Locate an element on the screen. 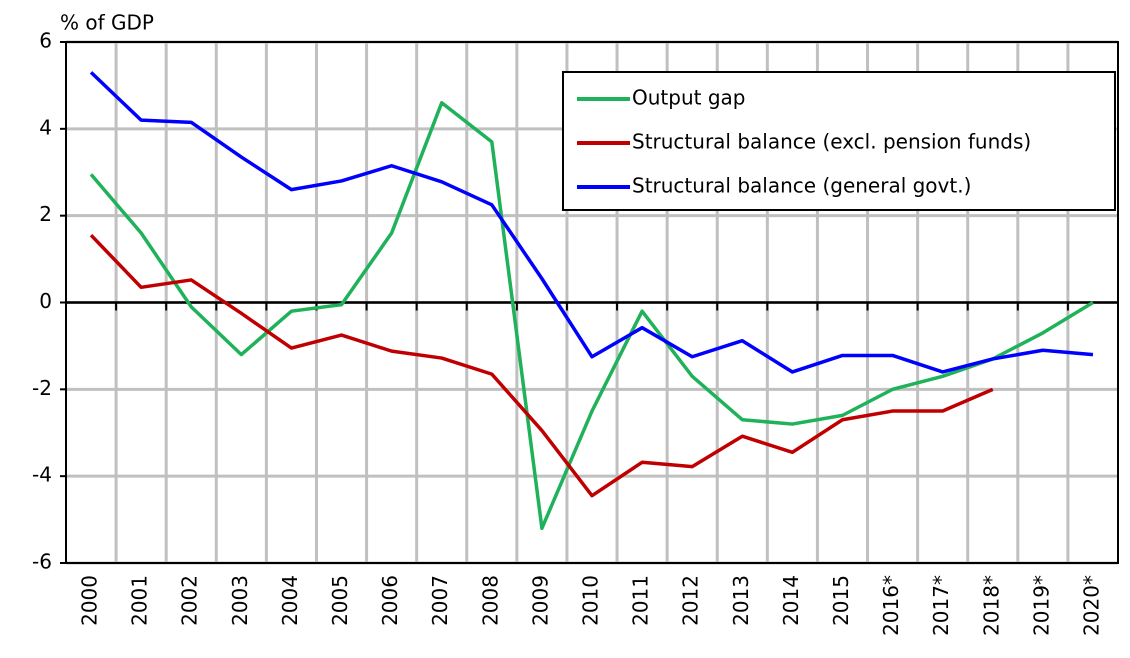 The image size is (1130, 658). legend-box is located at coordinates (839, 141).